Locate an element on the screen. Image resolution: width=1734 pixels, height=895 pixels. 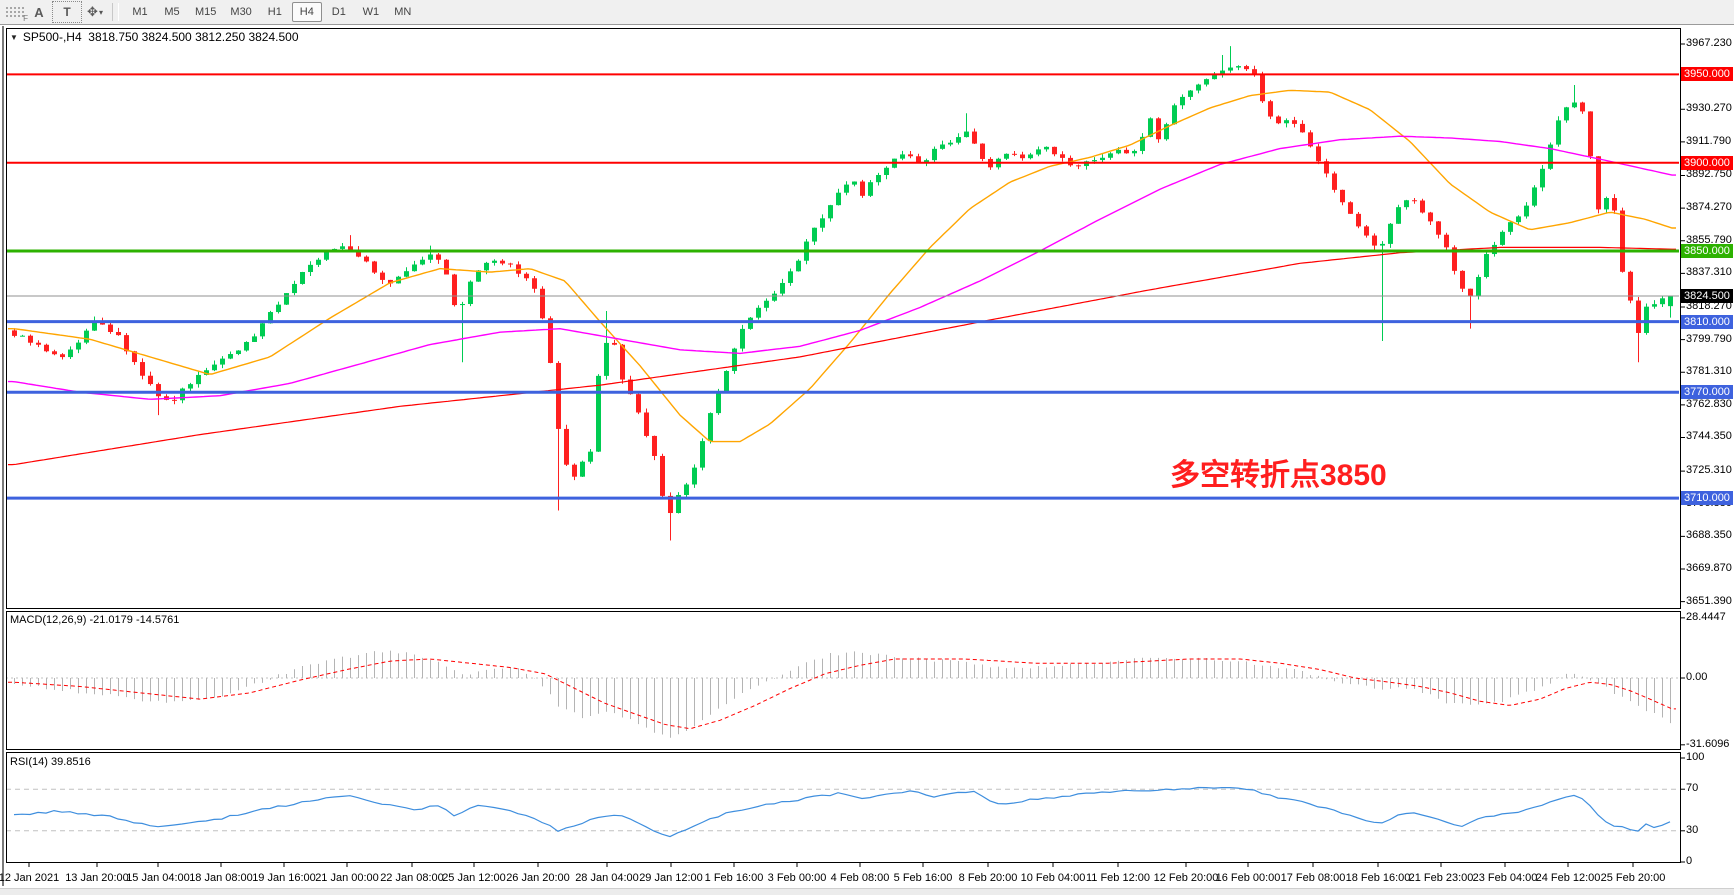
price-tick: 3799.790 is located at coordinates (1709, 338).